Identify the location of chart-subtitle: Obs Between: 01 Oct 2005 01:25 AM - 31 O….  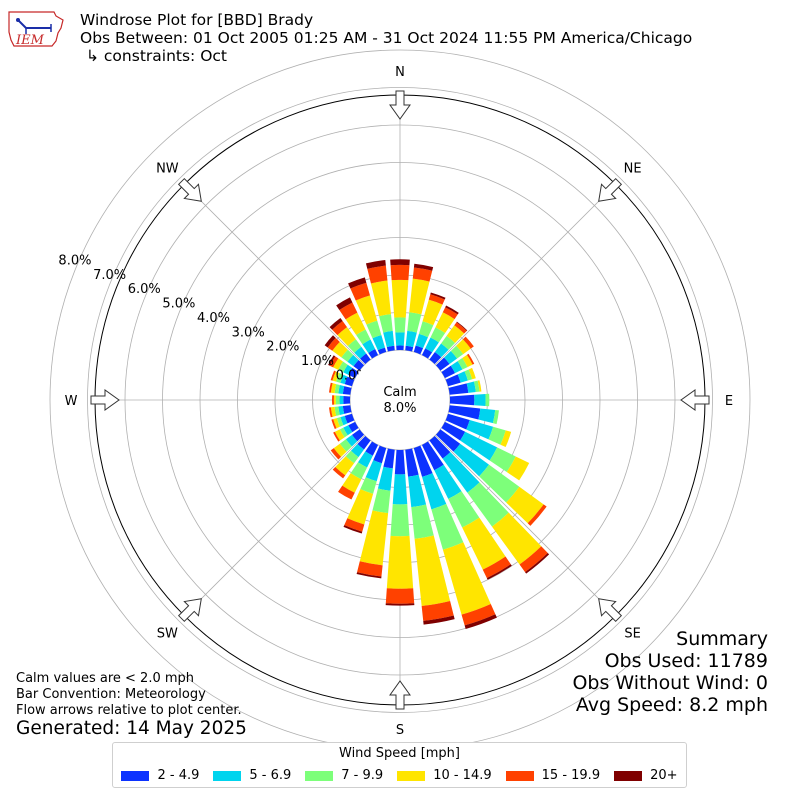
(386, 38).